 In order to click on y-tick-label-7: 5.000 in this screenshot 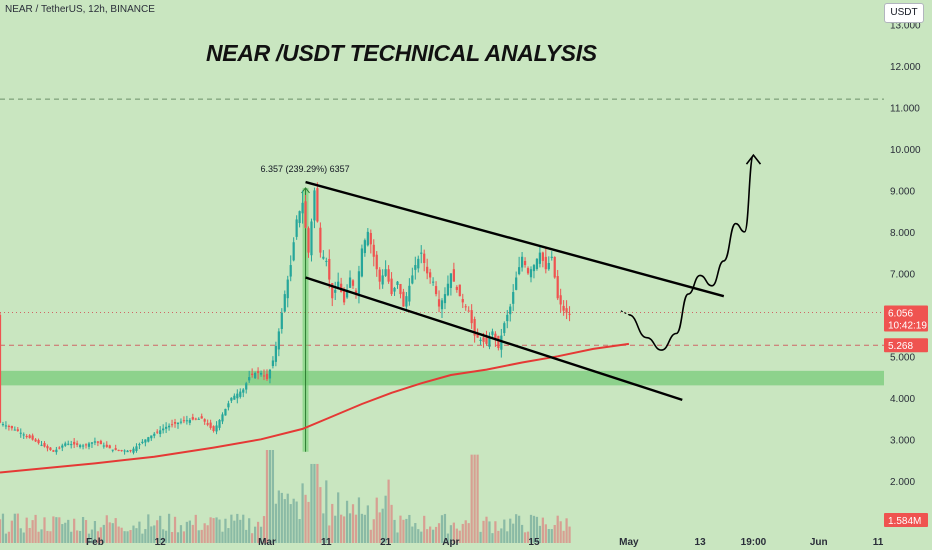, I will do `click(902, 357)`.